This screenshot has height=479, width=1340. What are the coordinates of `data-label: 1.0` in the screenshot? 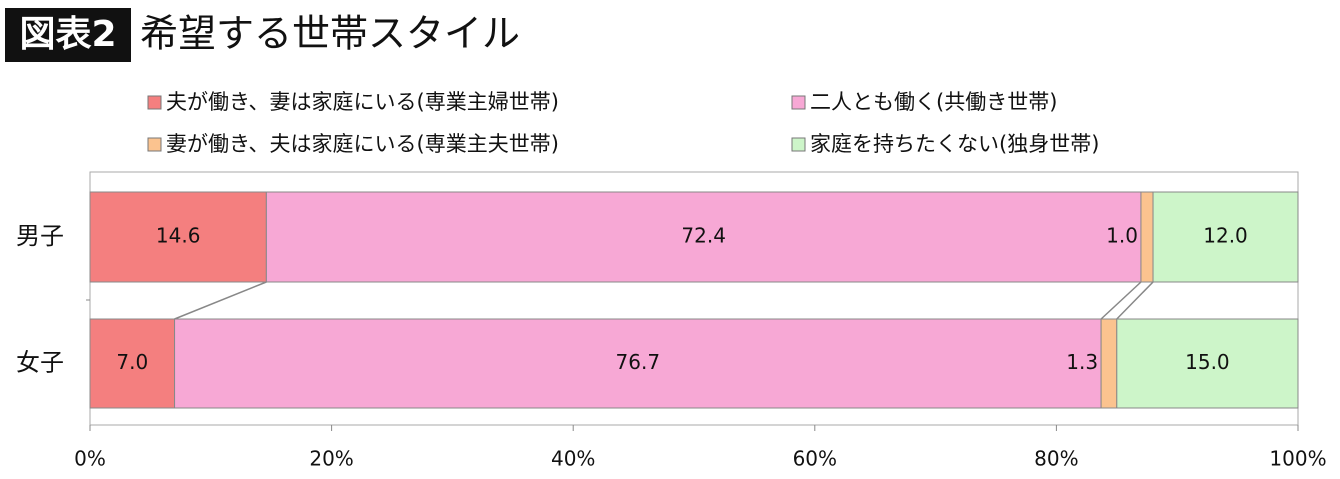 It's located at (1122, 236).